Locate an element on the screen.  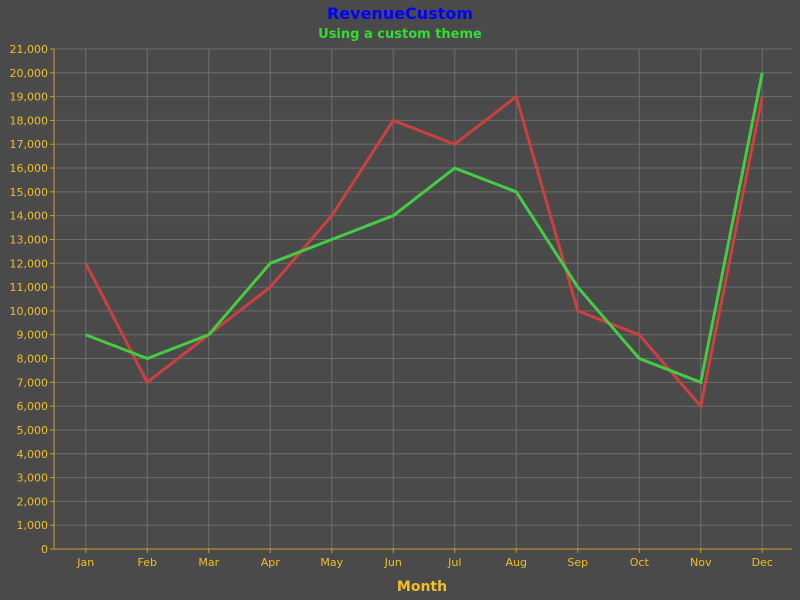
chart-title: RevenueCustom is located at coordinates (400, 13).